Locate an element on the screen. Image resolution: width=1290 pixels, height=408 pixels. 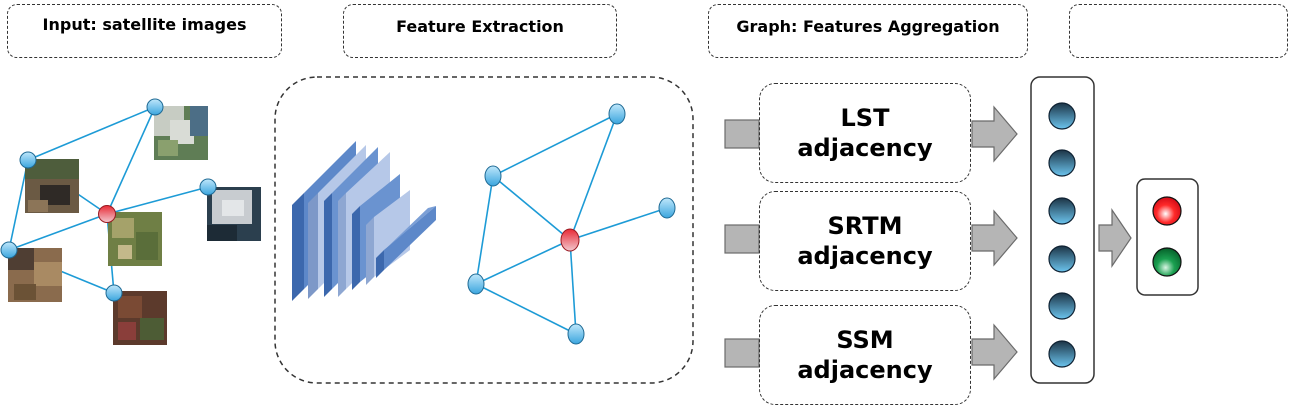
input-header-box: Input: satellite images is located at coordinates (144, 31).